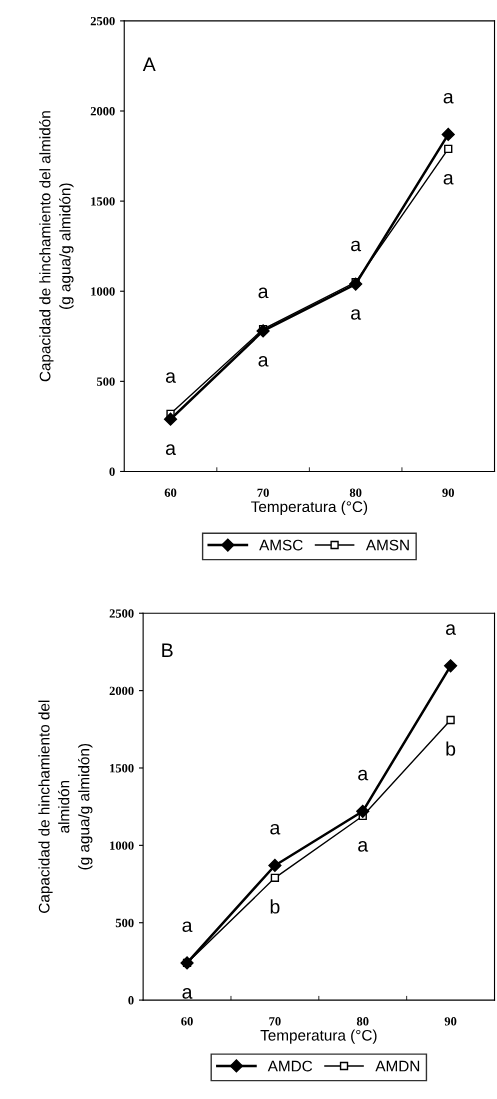  I want to click on annotation: B, so click(167, 650).